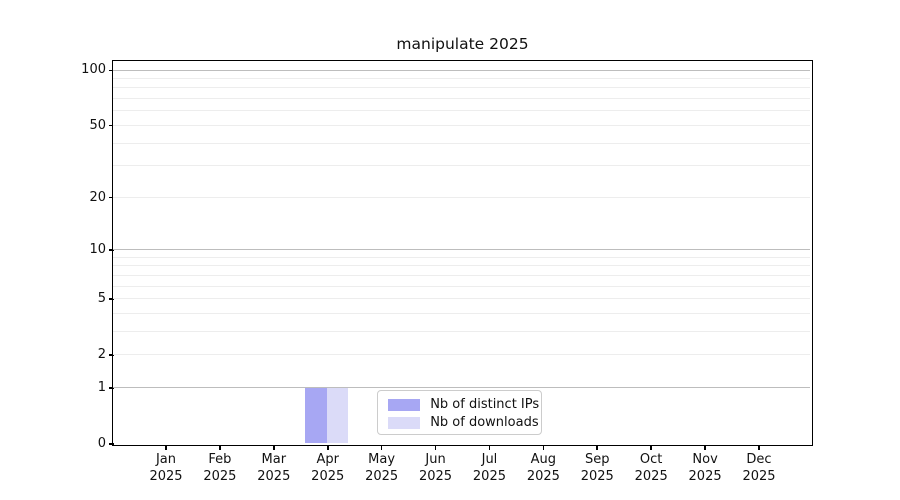  Describe the element at coordinates (166, 468) in the screenshot. I see `x-tick-label: Jan 2025` at that location.